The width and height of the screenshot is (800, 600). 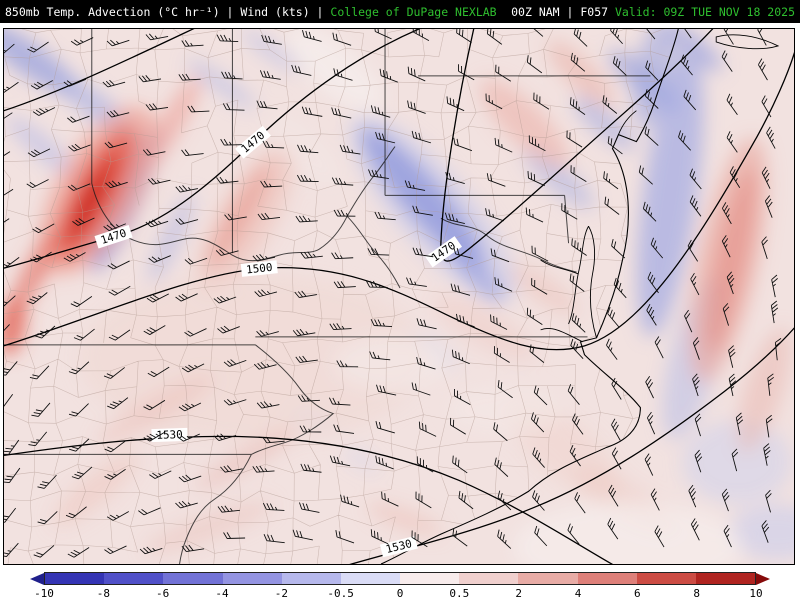 What do you see at coordinates (696, 593) in the screenshot?
I see `colorbar-tick-label: 8` at bounding box center [696, 593].